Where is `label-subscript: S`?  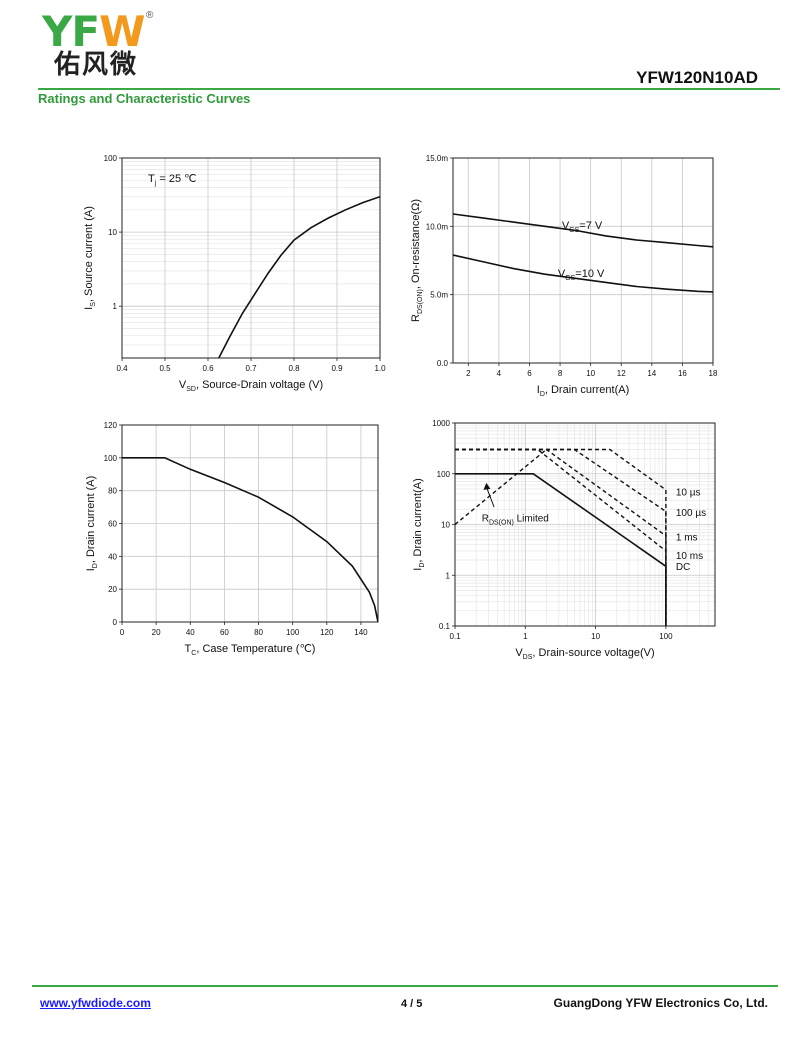
label-subscript: S is located at coordinates (93, 304).